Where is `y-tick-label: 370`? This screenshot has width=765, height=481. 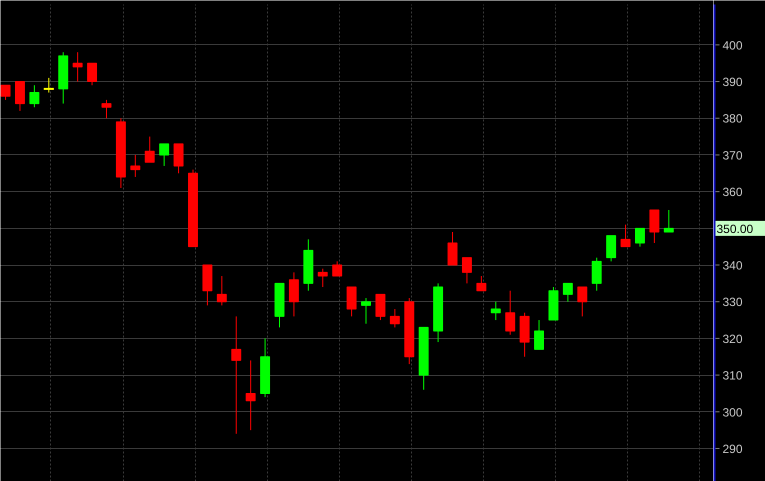 y-tick-label: 370 is located at coordinates (732, 155).